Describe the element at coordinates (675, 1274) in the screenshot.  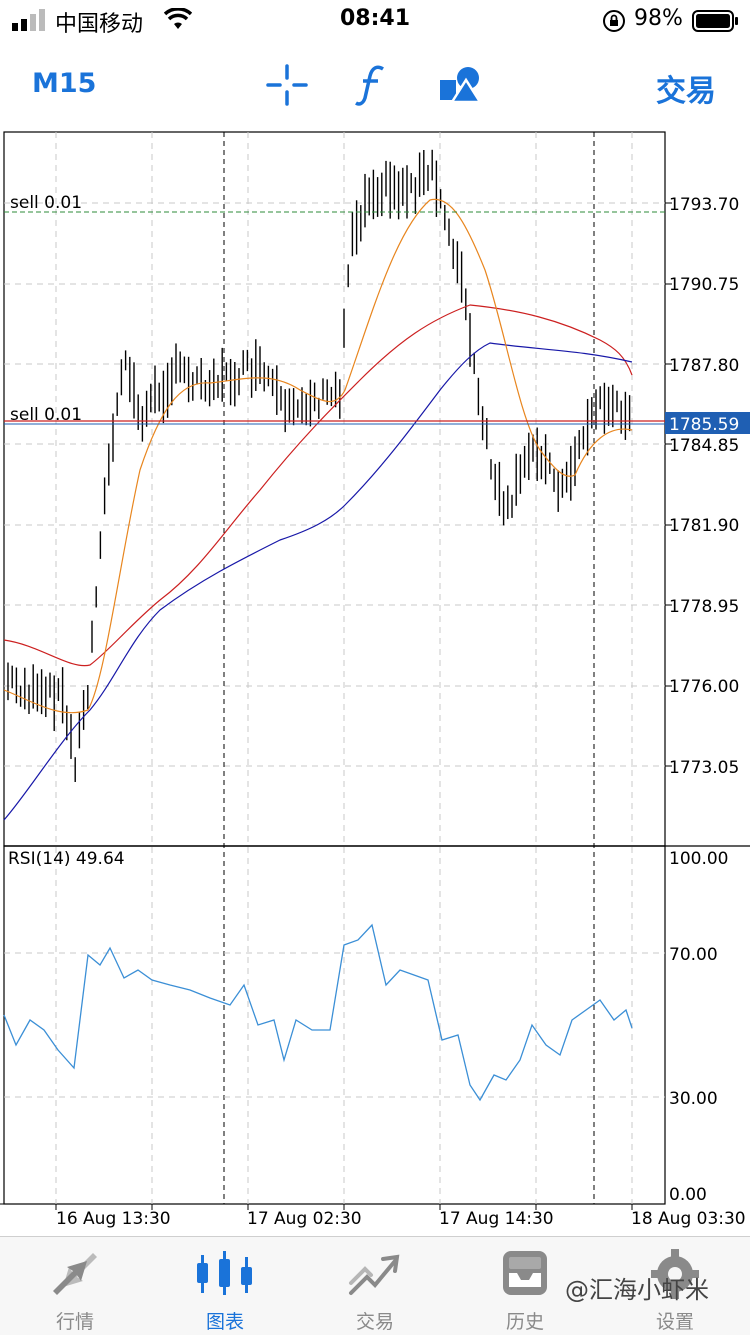
I see `settings-icon` at that location.